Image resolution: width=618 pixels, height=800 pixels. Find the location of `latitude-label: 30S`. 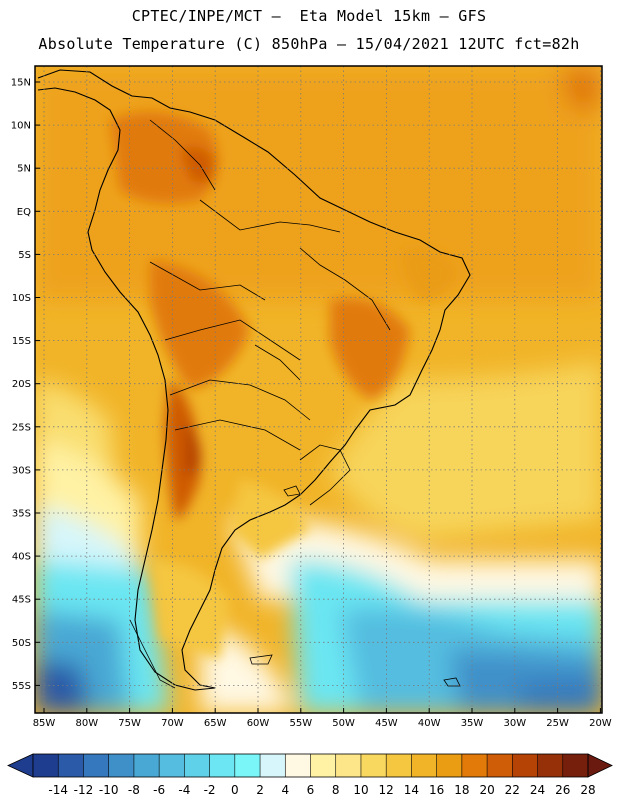

latitude-label: 30S is located at coordinates (21, 470).